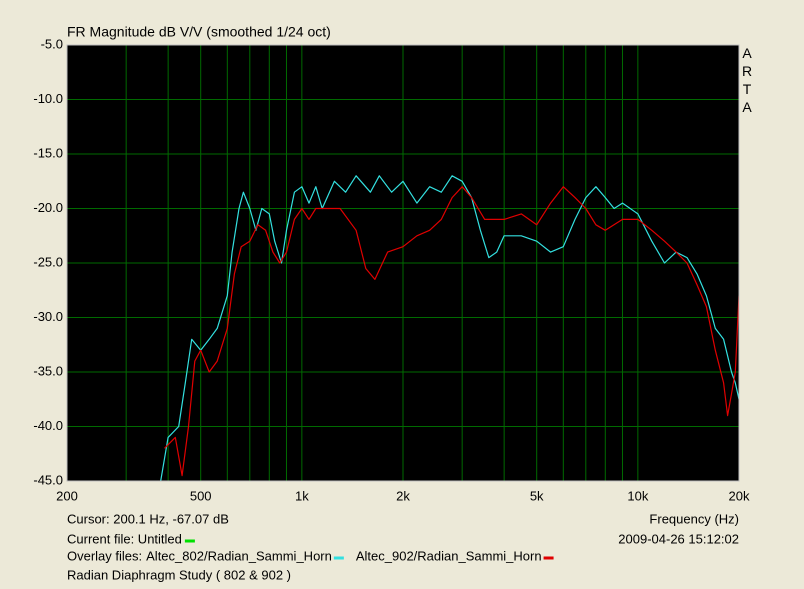 This screenshot has height=589, width=804. What do you see at coordinates (67, 495) in the screenshot?
I see `x-tick-label: 200` at bounding box center [67, 495].